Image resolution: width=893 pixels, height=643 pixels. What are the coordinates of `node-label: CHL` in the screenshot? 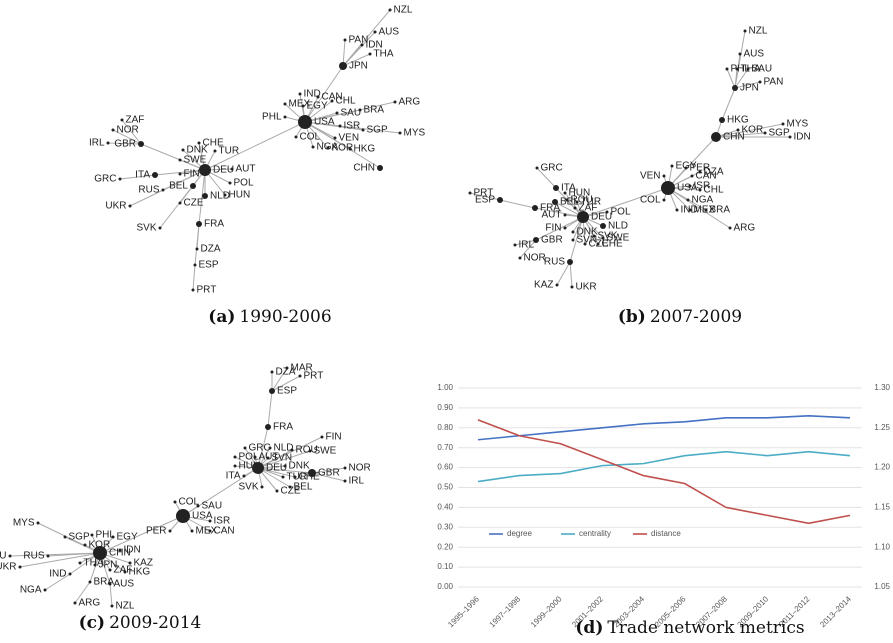 It's located at (714, 190).